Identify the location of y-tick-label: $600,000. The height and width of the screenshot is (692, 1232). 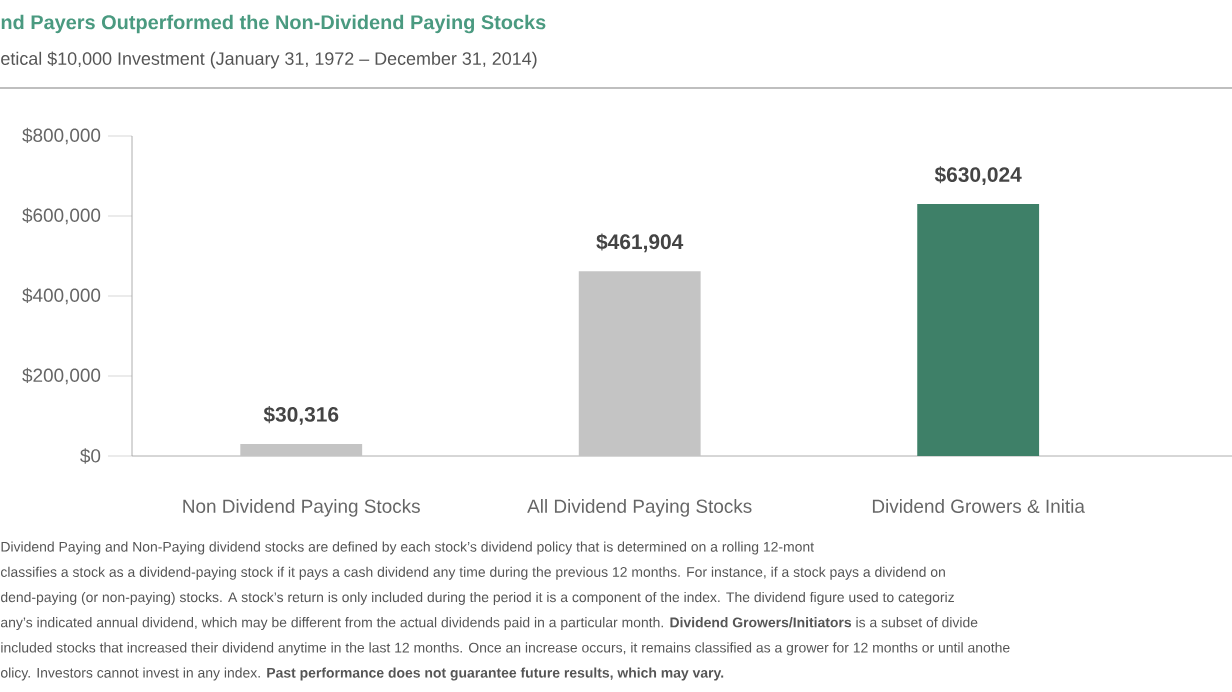
(61, 216).